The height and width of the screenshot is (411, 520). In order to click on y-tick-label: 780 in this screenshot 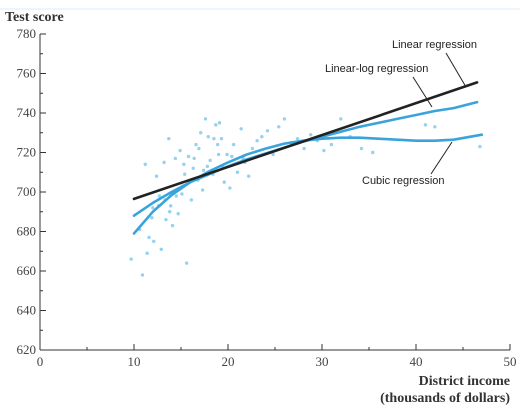, I will do `click(27, 33)`.